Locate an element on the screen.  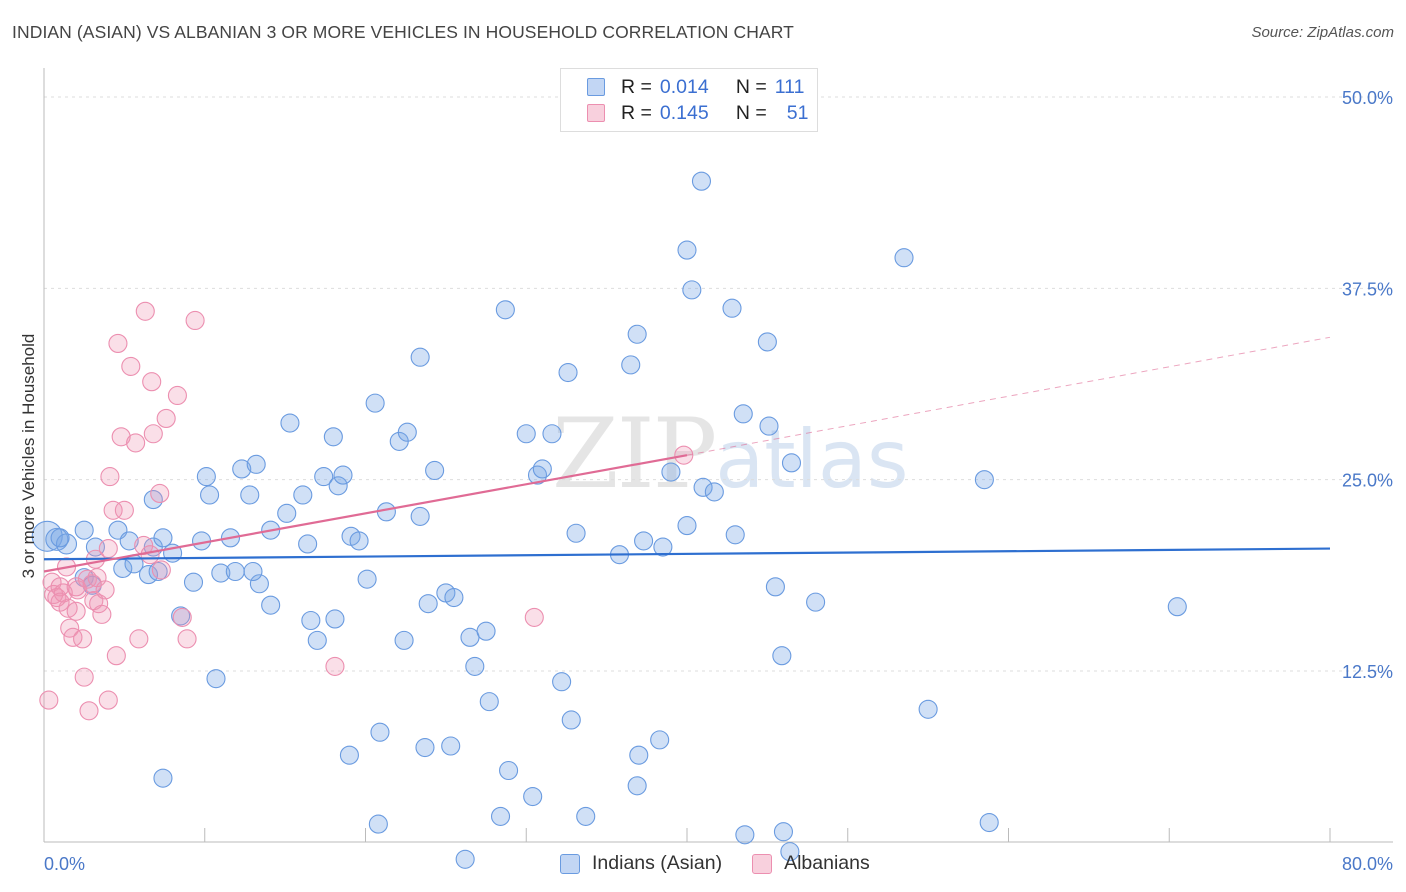
series-legend-albanians: Albanians is located at coordinates (811, 863).